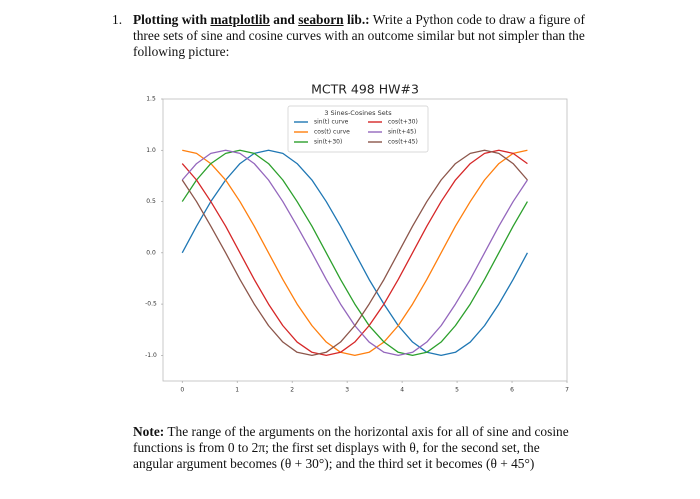 This screenshot has height=499, width=700. What do you see at coordinates (151, 355) in the screenshot?
I see `y-tick-label: -1.0` at bounding box center [151, 355].